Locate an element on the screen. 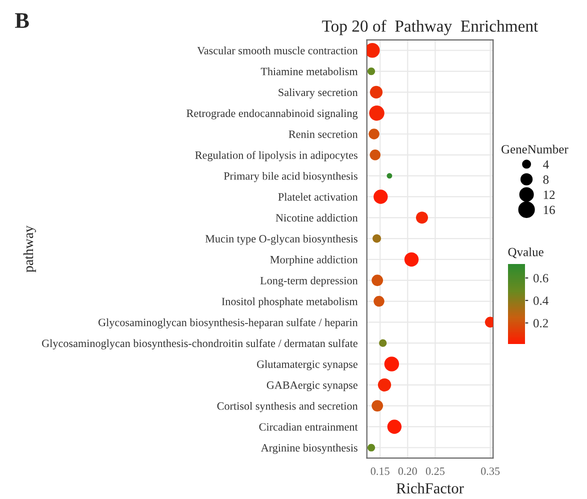 This screenshot has height=499, width=587. x-axis-title: RichFactor is located at coordinates (430, 488).